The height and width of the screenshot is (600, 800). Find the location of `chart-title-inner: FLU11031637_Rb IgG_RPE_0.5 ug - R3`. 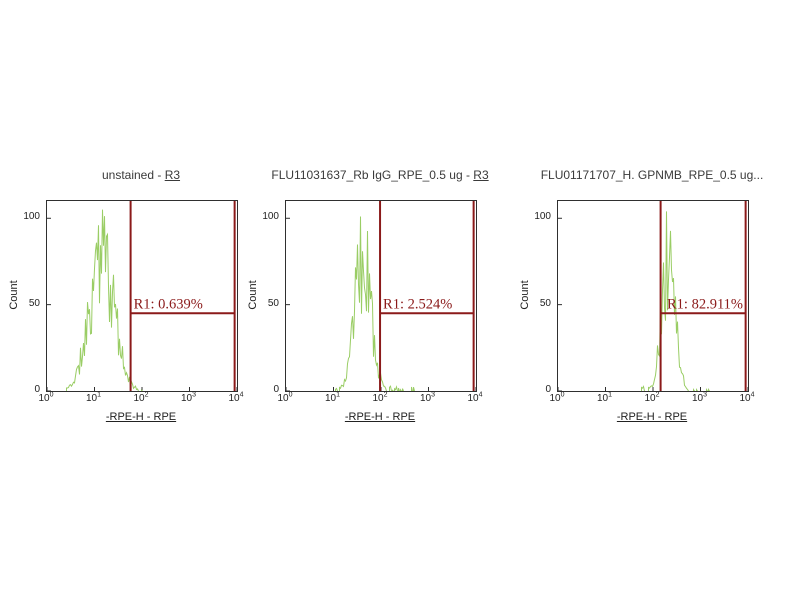

chart-title-inner: FLU11031637_Rb IgG_RPE_0.5 ug - R3 is located at coordinates (379, 175).